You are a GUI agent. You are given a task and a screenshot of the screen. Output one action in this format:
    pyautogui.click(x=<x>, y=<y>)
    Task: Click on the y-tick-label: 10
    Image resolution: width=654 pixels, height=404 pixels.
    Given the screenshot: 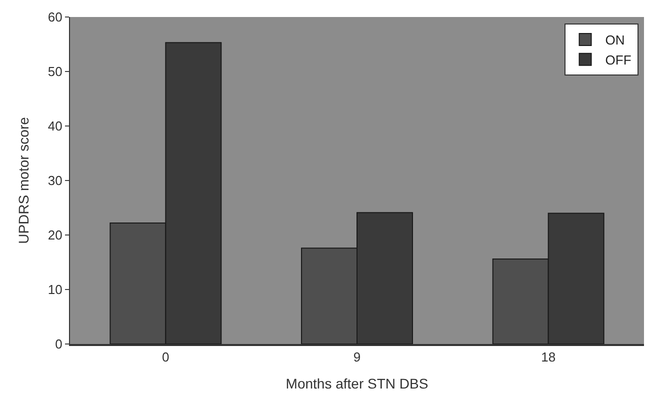 What is the action you would take?
    pyautogui.click(x=55, y=290)
    